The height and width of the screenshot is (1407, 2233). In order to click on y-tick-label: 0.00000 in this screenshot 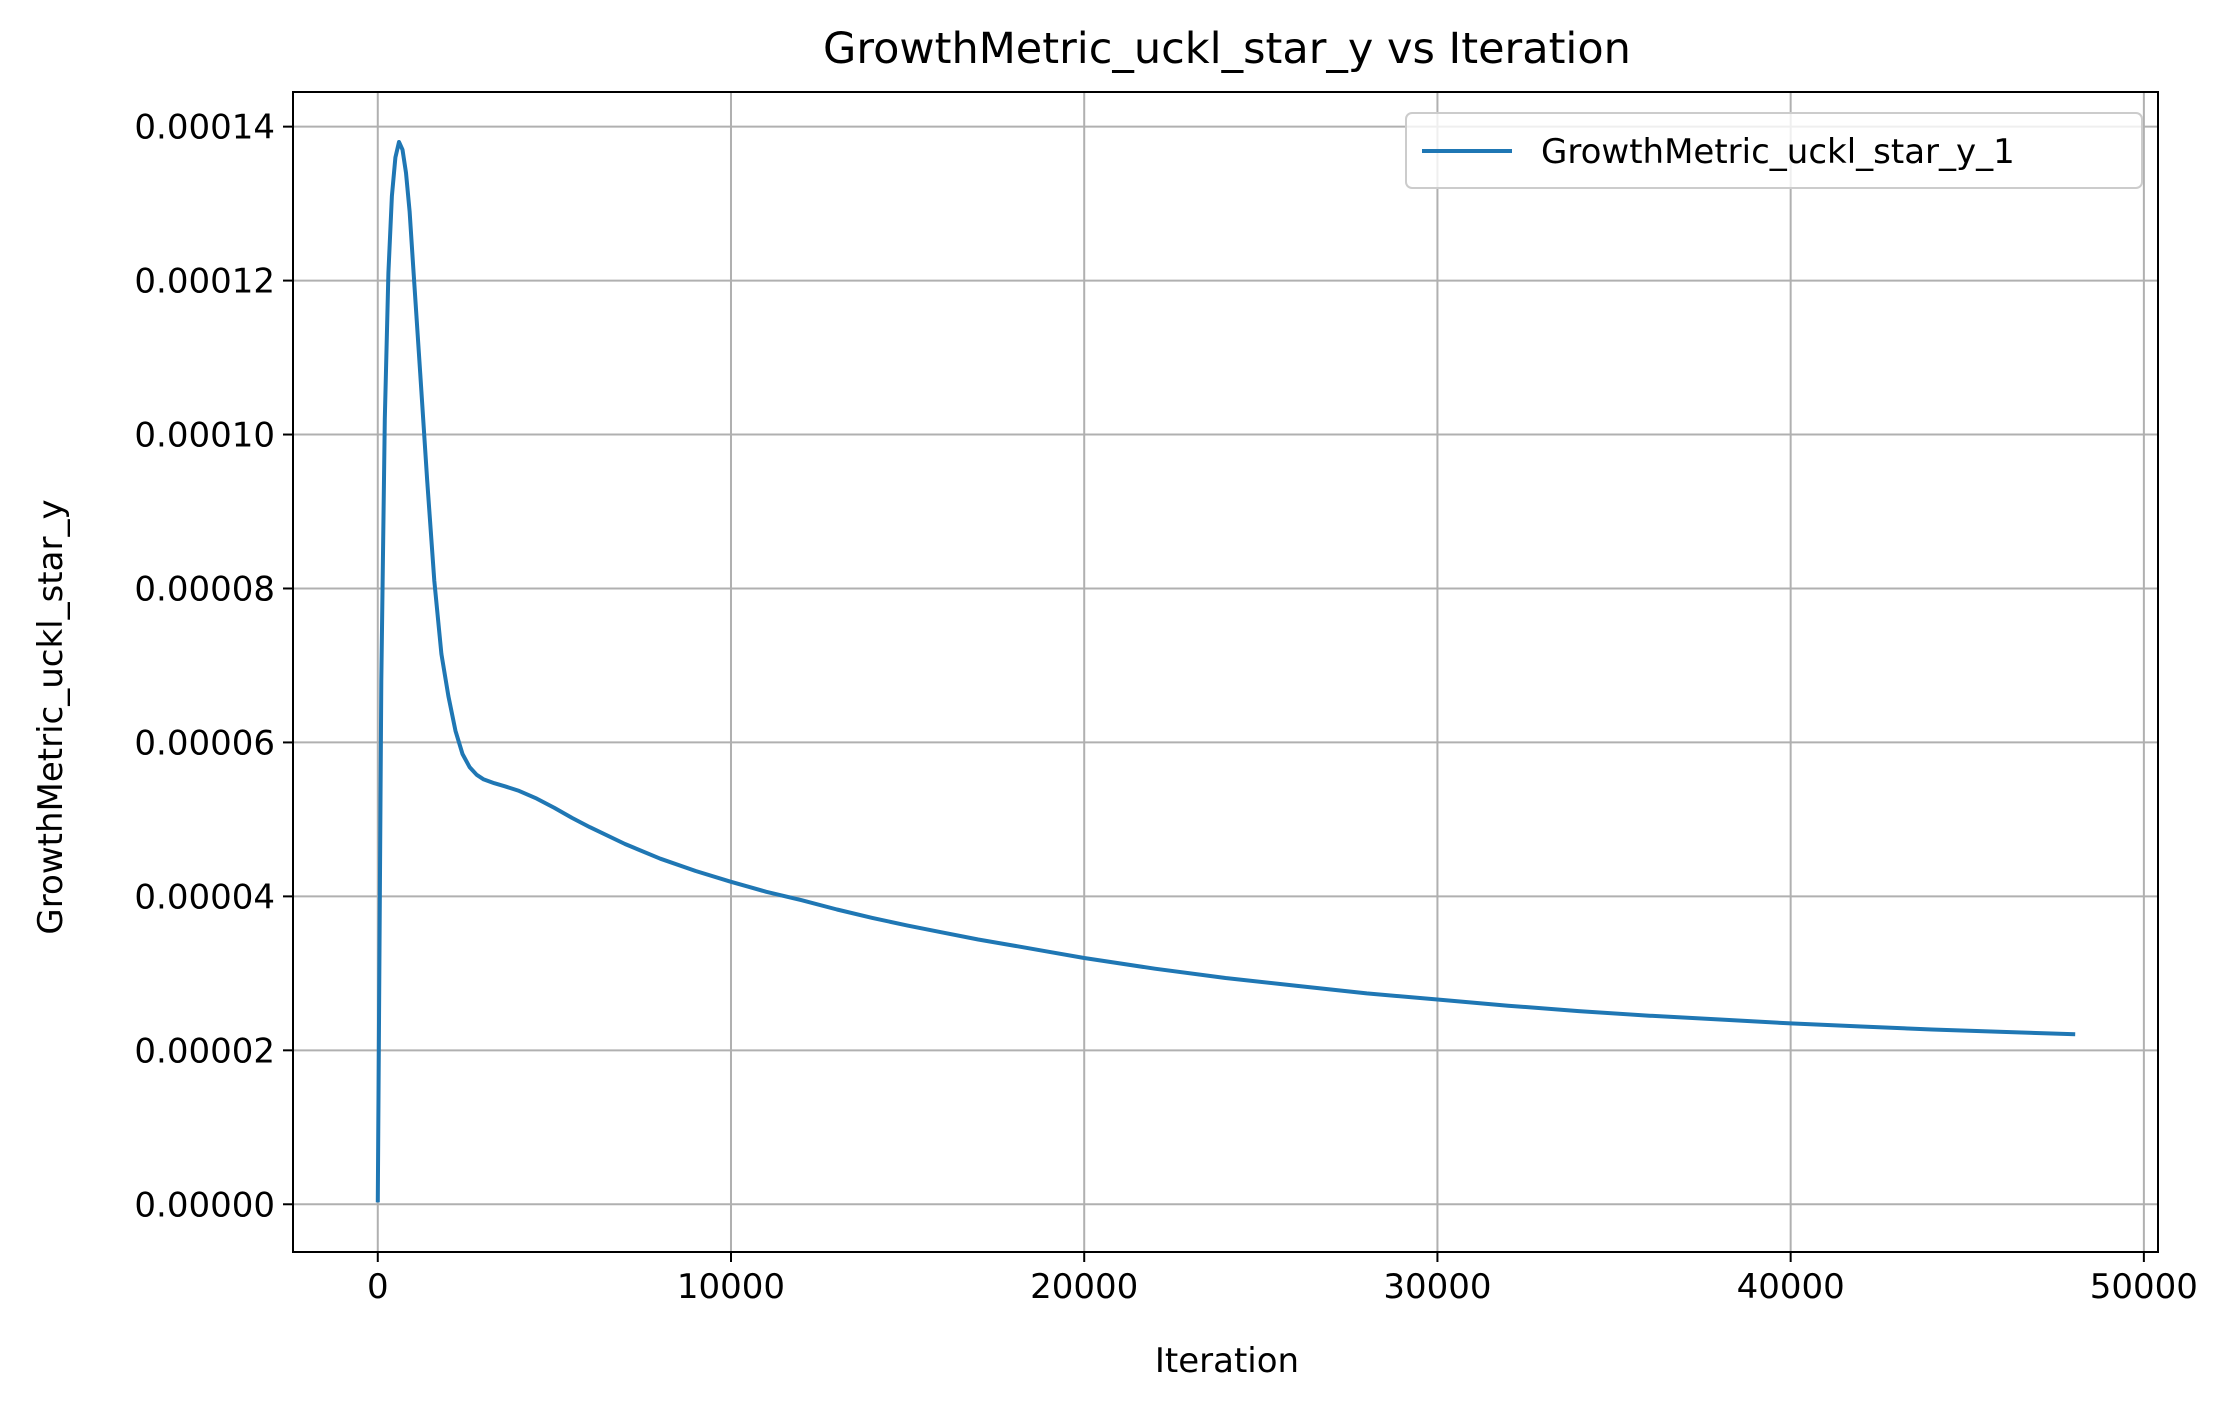, I will do `click(204, 1205)`.